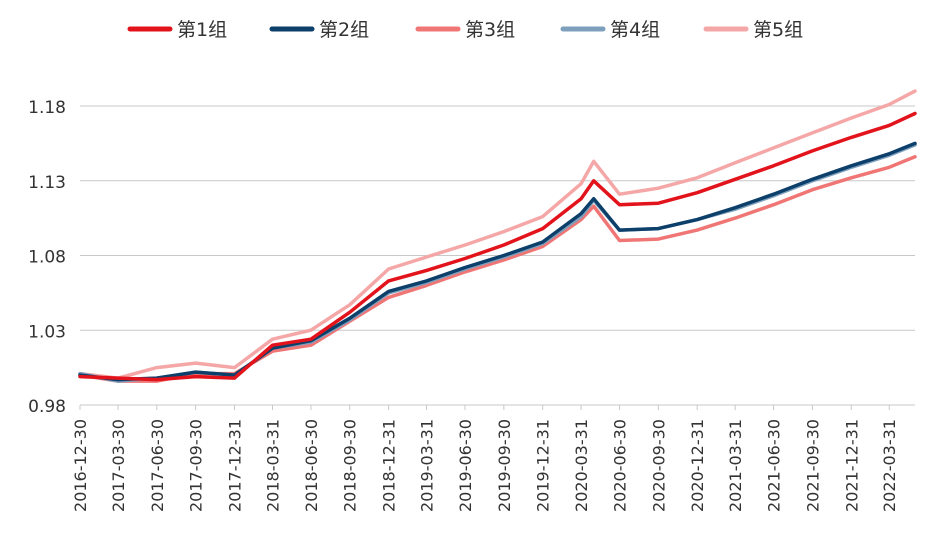 This screenshot has width=930, height=553. Describe the element at coordinates (774, 465) in the screenshot. I see `x-tick-label: 2021-06-30` at that location.